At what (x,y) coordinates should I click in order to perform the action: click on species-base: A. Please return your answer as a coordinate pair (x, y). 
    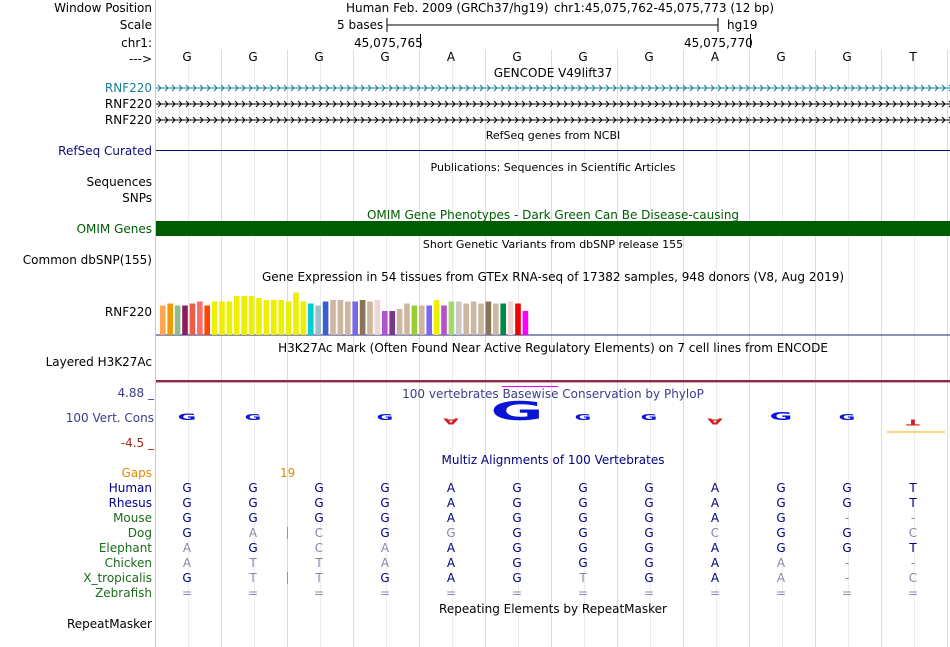
    Looking at the image, I should click on (451, 503).